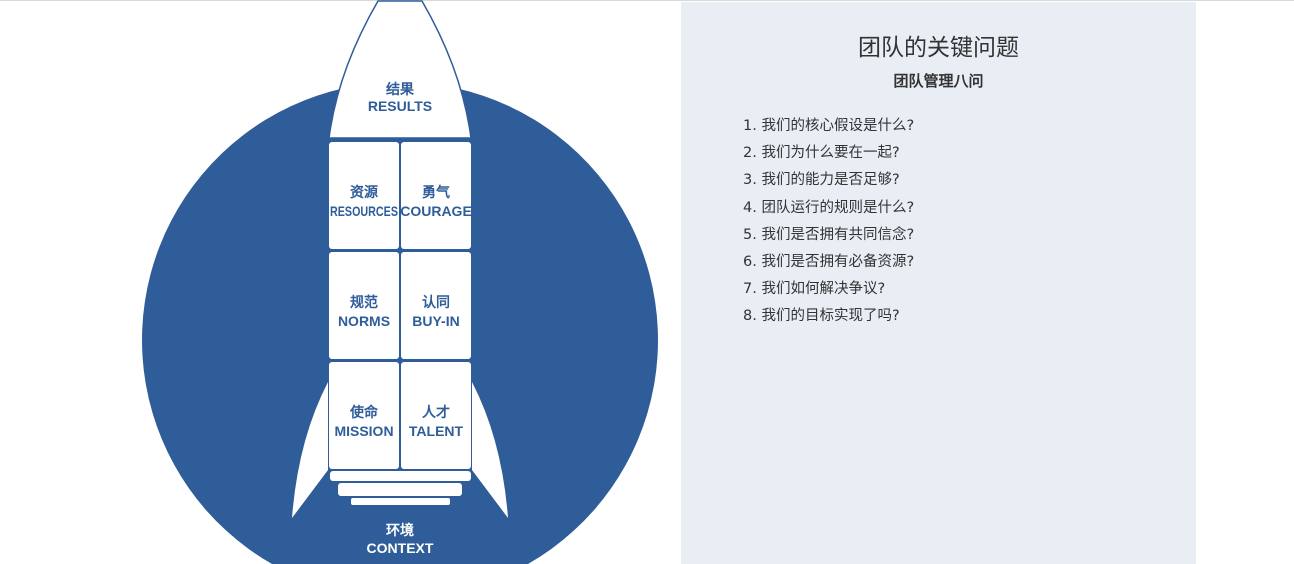 The height and width of the screenshot is (564, 1294). What do you see at coordinates (436, 431) in the screenshot?
I see `block-label-en: TALENT` at bounding box center [436, 431].